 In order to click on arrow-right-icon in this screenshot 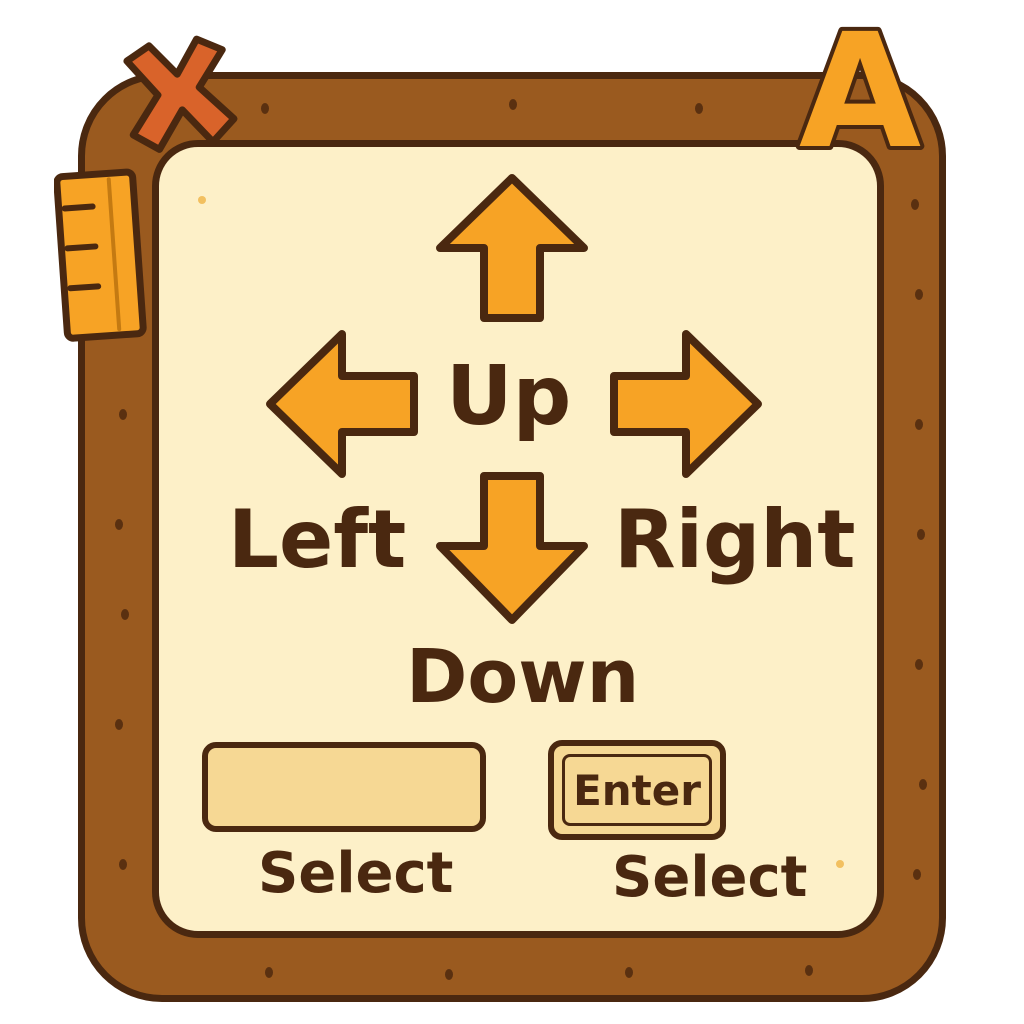, I will do `click(684, 404)`.